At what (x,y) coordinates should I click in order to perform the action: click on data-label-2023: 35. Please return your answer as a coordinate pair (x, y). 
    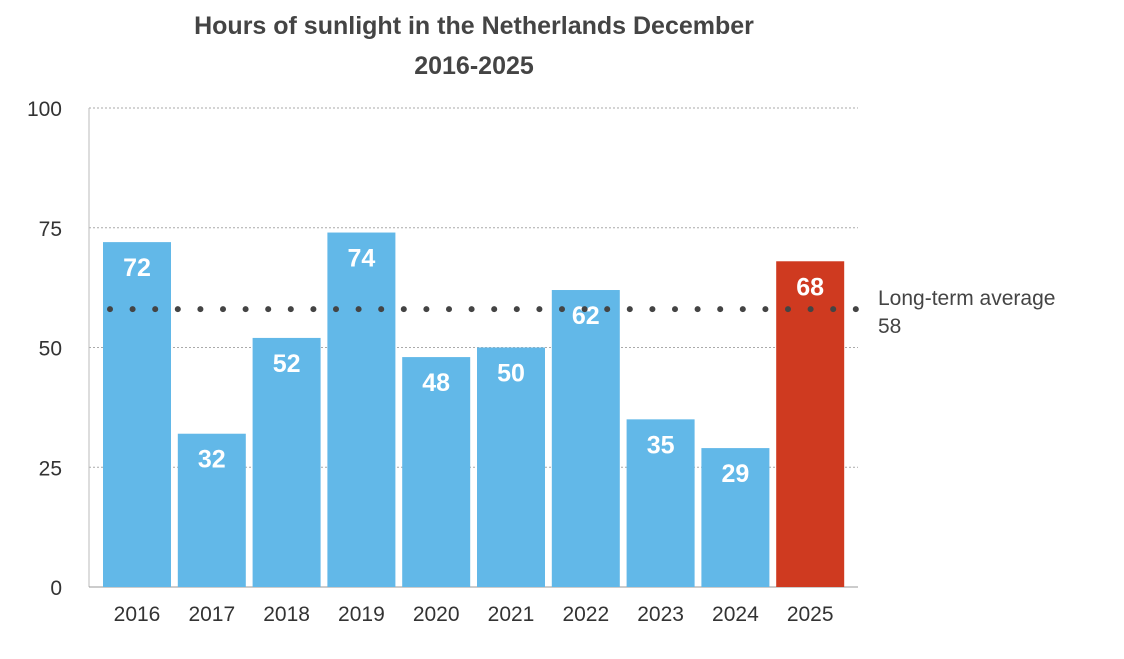
    Looking at the image, I should click on (661, 445).